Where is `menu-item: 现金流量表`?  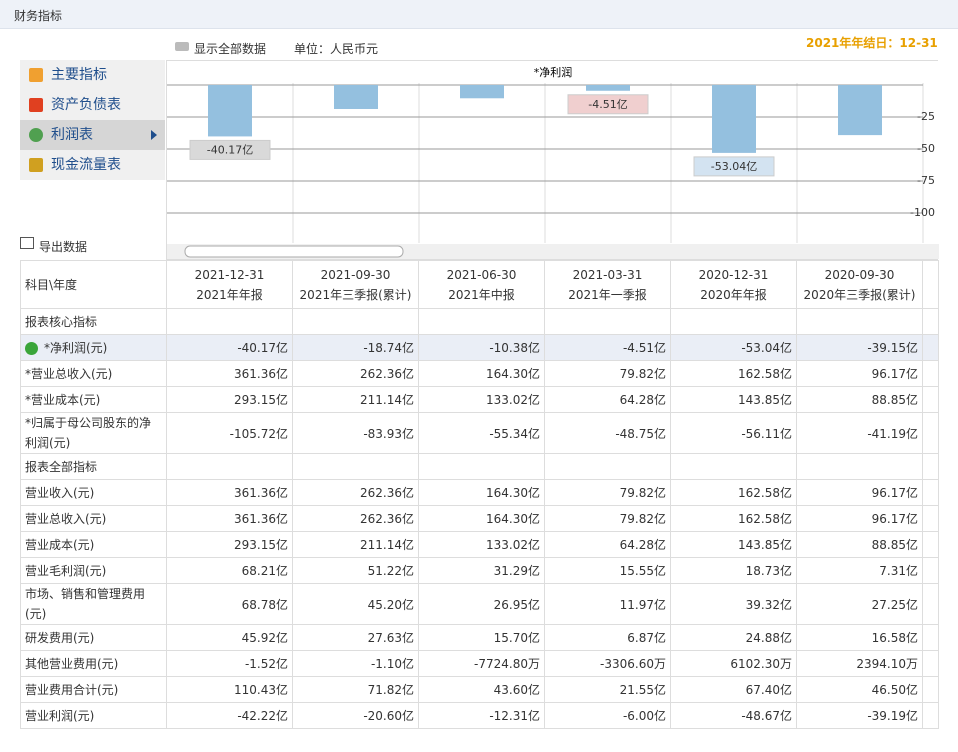
menu-item: 现金流量表 is located at coordinates (92, 165).